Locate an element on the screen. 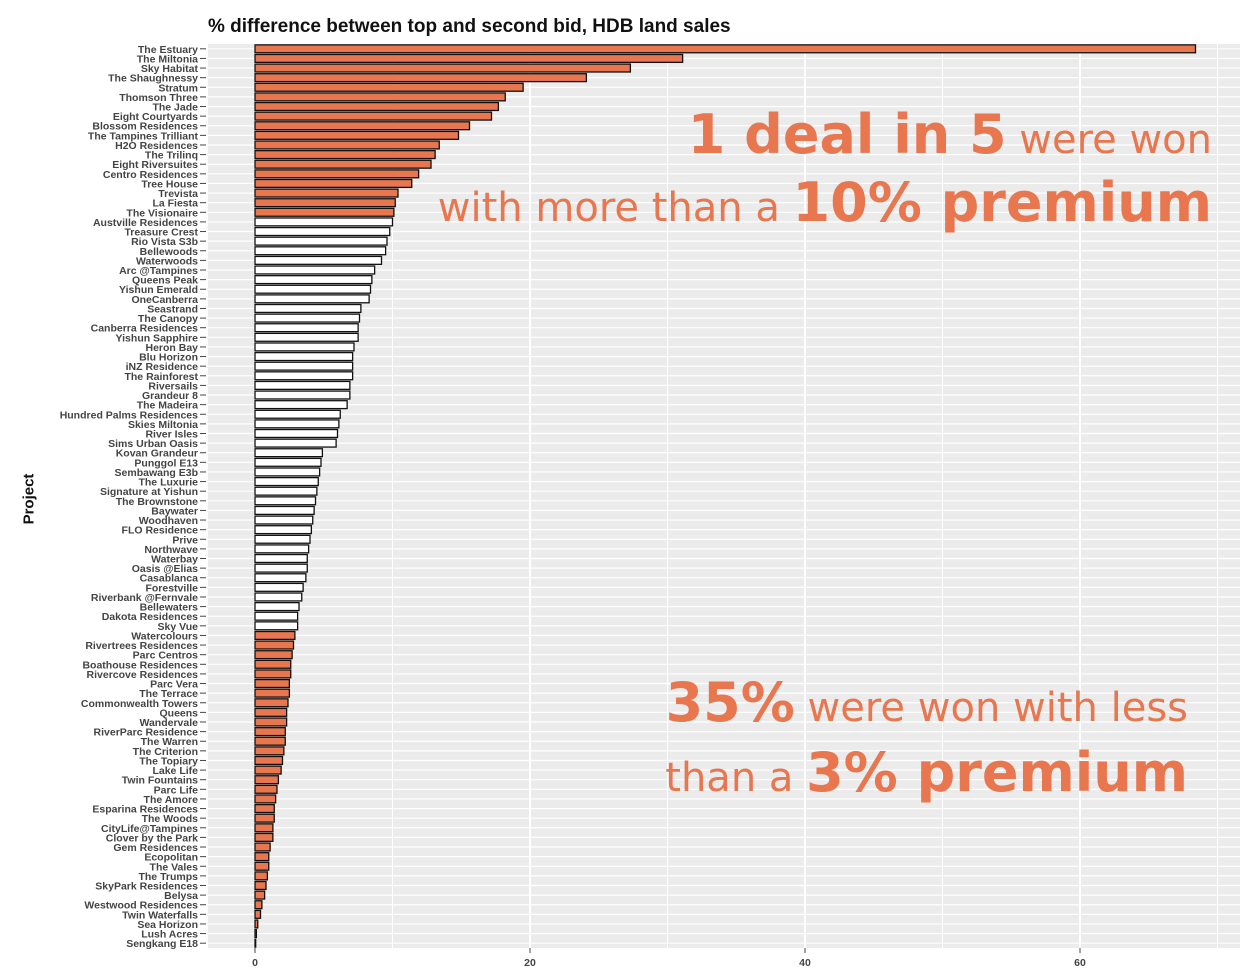 The height and width of the screenshot is (974, 1252). y-tick-label: Baywater is located at coordinates (174, 511).